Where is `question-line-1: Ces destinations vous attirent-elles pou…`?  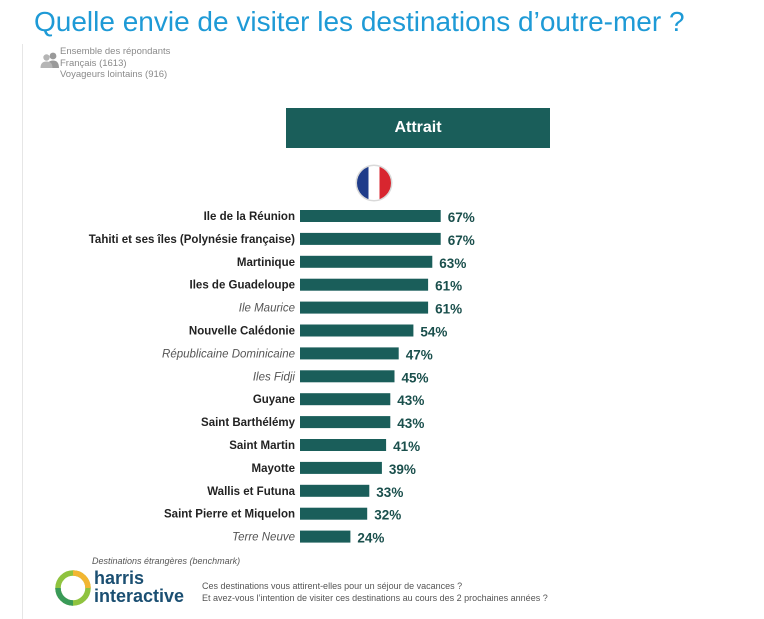
question-line-1: Ces destinations vous attirent-elles pou… is located at coordinates (332, 586).